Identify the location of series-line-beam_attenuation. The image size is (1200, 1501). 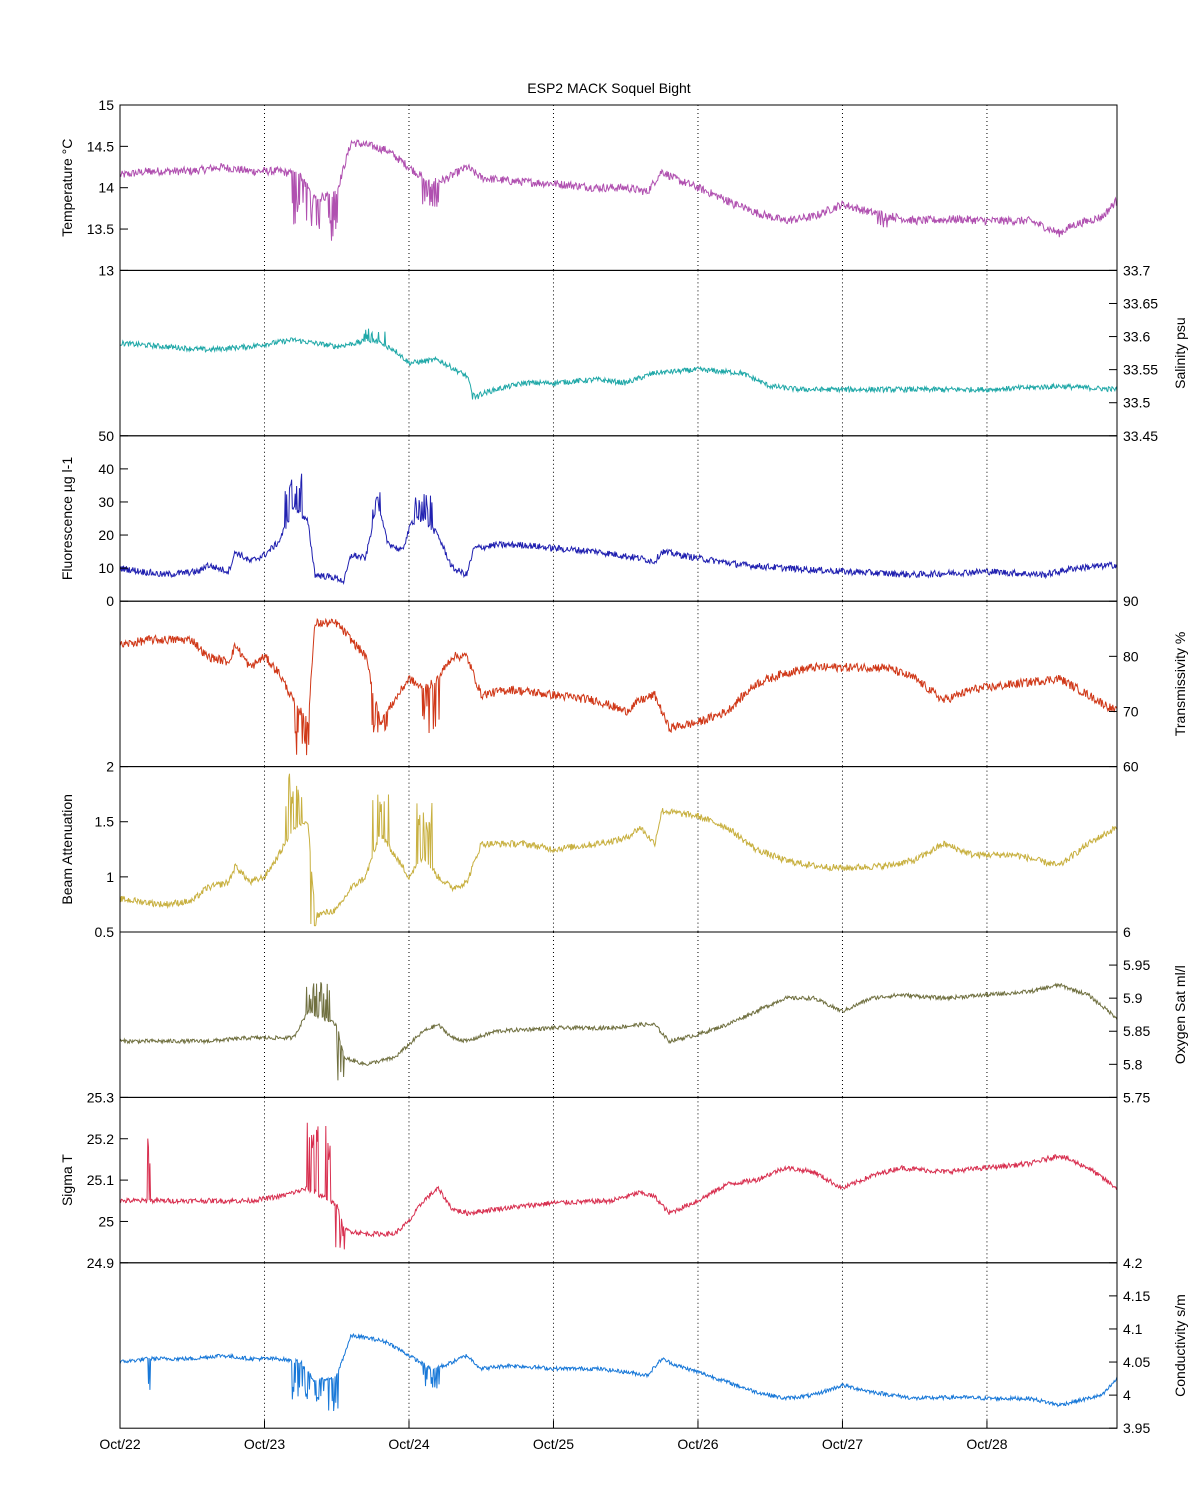
(618, 850).